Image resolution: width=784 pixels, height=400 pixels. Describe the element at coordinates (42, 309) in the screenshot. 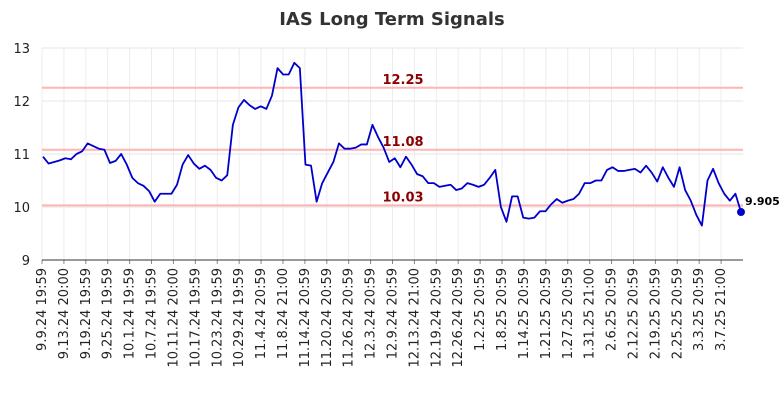

I see `x-tick-label: 9.9.24 19:59` at that location.